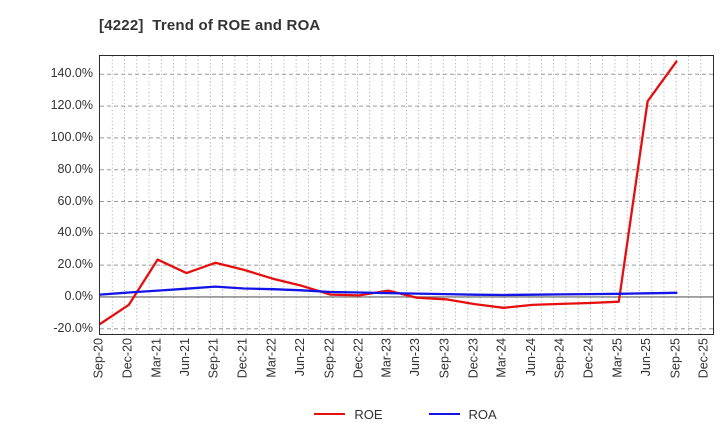  Describe the element at coordinates (482, 414) in the screenshot. I see `legend-label-roa: ROA` at that location.